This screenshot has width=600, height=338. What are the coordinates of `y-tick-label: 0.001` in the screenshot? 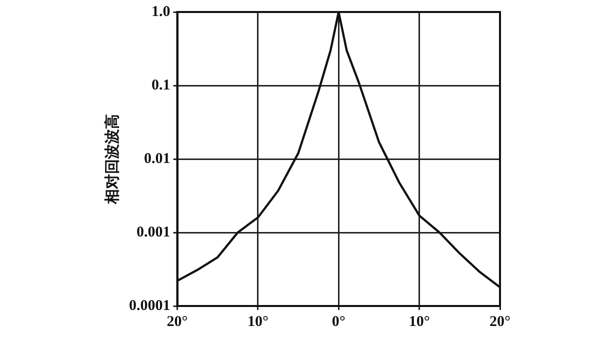 It's located at (153, 232).